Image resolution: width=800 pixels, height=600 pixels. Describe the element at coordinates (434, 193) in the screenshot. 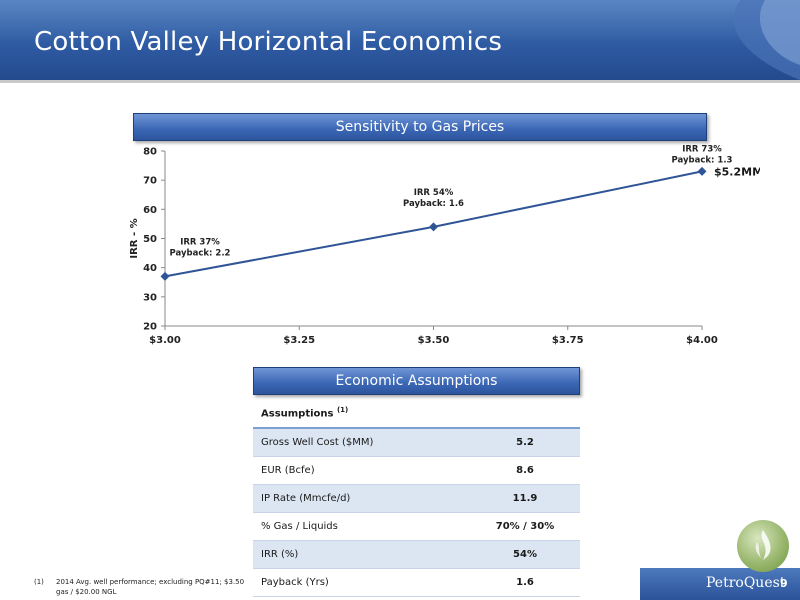

I see `point-annotation: IRR 54%` at that location.